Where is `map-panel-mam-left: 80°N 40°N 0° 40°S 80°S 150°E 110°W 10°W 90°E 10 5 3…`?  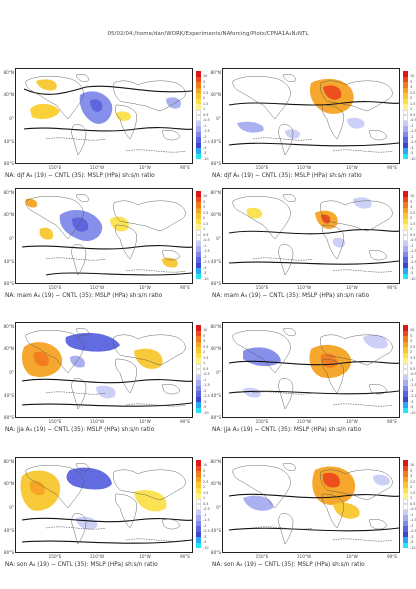
map-panel-mam-left: 80°N 40°N 0° 40°S 80°S 150°E 110°W 10°W 90°E 10 5 3… is located at coordinates (106, 254).